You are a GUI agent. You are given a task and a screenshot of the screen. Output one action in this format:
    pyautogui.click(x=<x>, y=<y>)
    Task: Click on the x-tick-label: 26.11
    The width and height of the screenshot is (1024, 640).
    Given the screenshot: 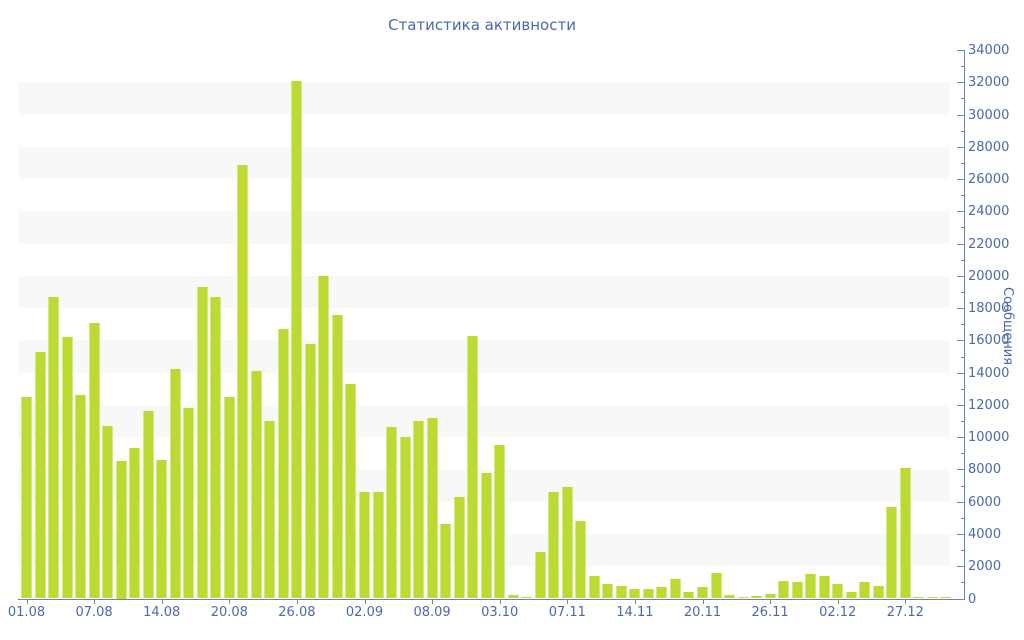 What is the action you would take?
    pyautogui.click(x=770, y=612)
    